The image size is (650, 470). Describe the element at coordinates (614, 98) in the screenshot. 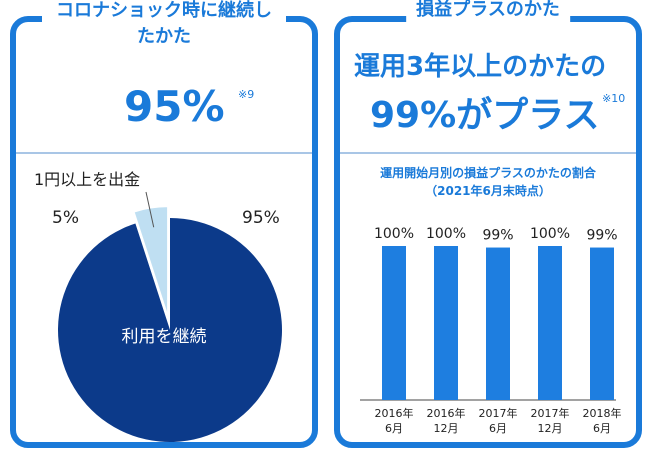

I see `right-note: ※10` at that location.